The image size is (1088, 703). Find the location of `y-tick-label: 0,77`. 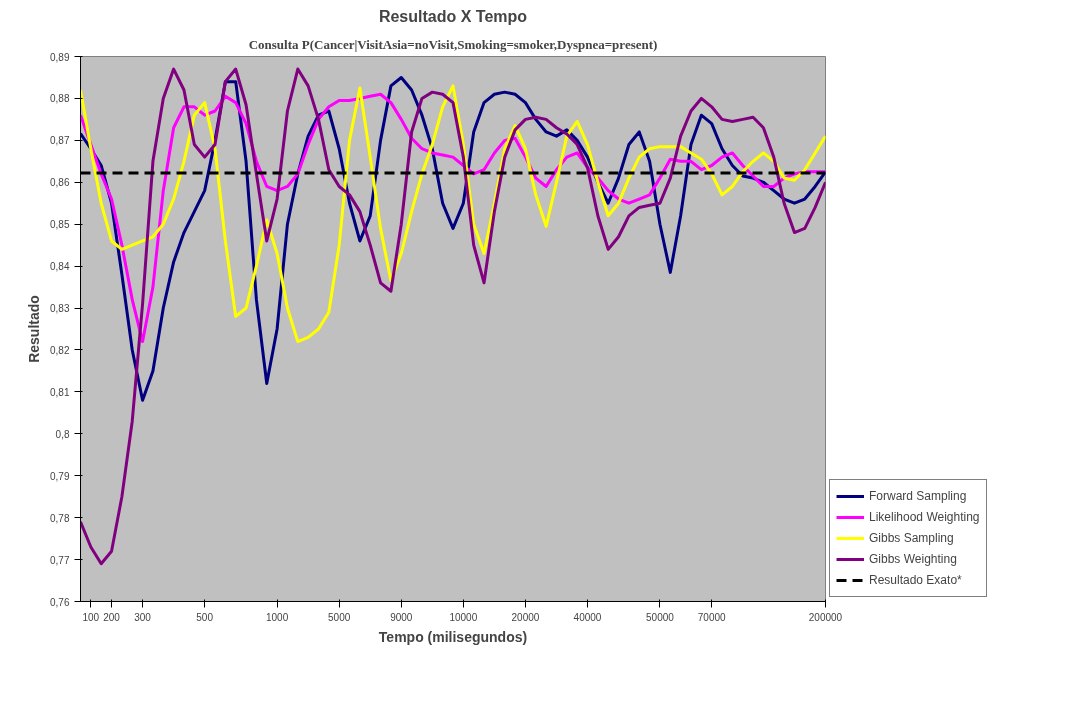

y-tick-label: 0,77 is located at coordinates (60, 560).